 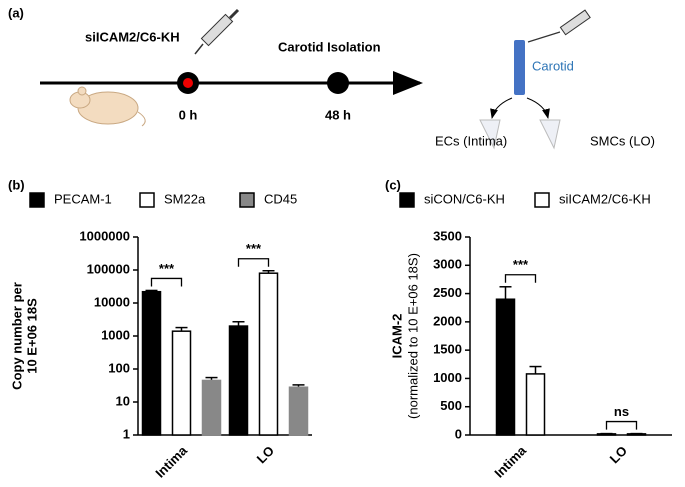 What do you see at coordinates (329, 46) in the screenshot?
I see `label: Carotid Isolation` at bounding box center [329, 46].